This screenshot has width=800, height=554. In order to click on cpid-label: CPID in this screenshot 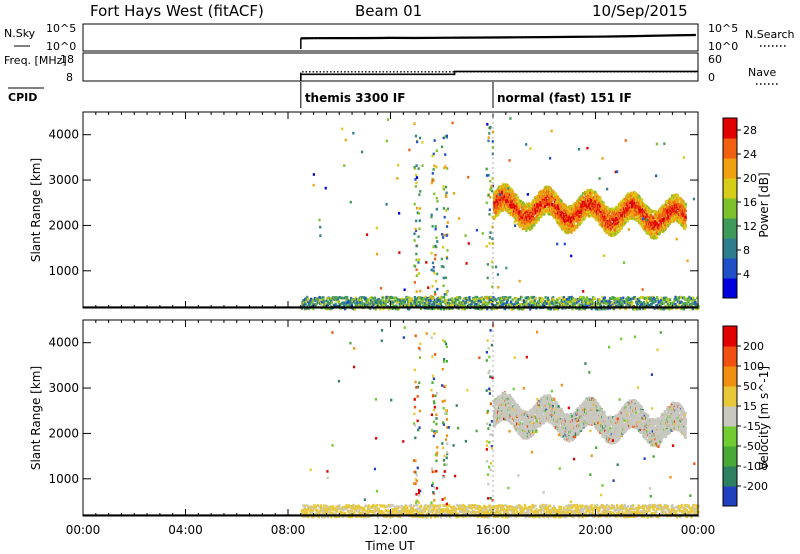, I will do `click(22, 97)`.